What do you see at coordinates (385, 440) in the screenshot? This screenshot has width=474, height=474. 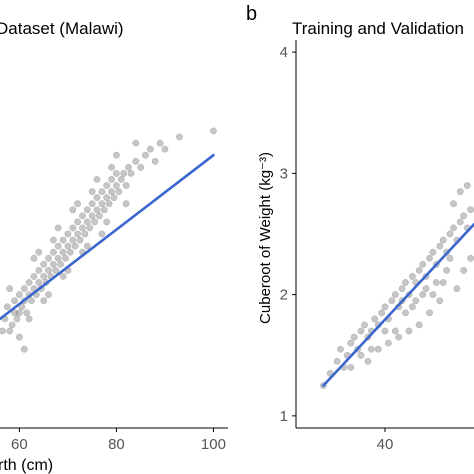 I see `panel-b-x-ticks: 40` at bounding box center [385, 440].